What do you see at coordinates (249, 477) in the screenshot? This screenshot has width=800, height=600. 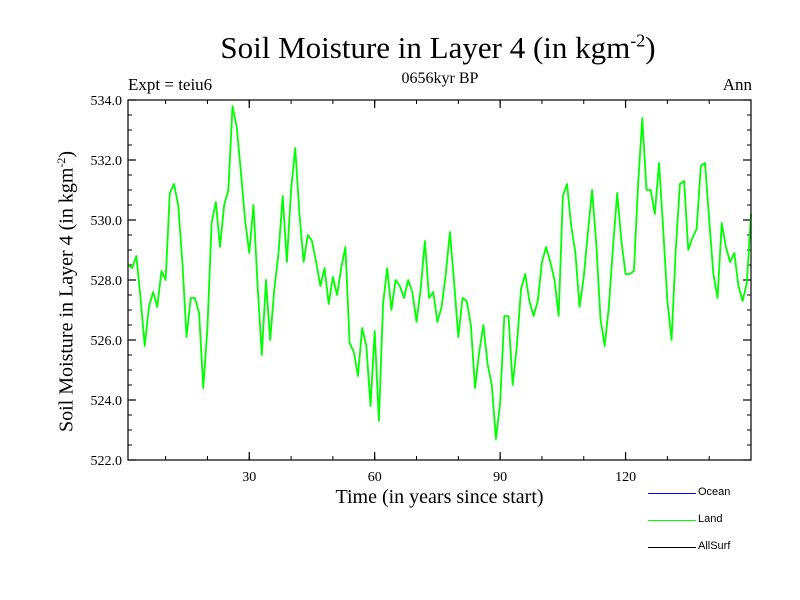 I see `x-tick-label: 30` at bounding box center [249, 477].